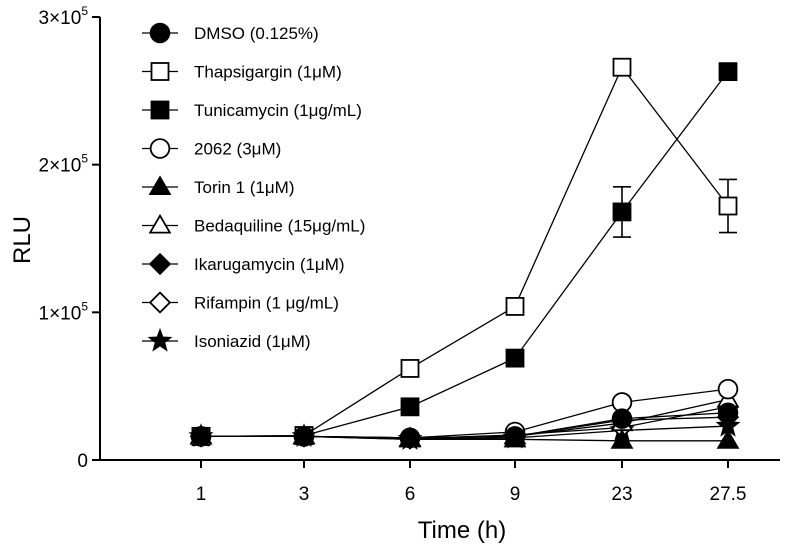  Describe the element at coordinates (268, 72) in the screenshot. I see `legend-label: Thapsigargin (1μM)` at that location.